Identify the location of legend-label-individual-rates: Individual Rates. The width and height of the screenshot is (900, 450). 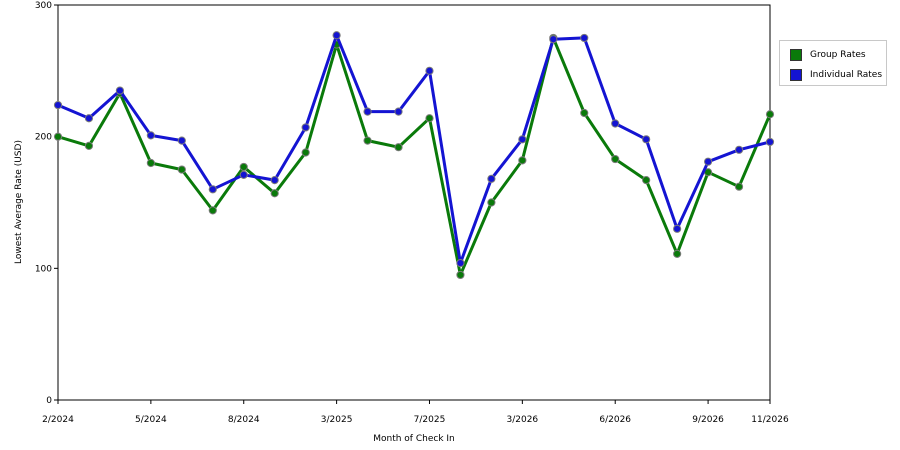
(846, 75).